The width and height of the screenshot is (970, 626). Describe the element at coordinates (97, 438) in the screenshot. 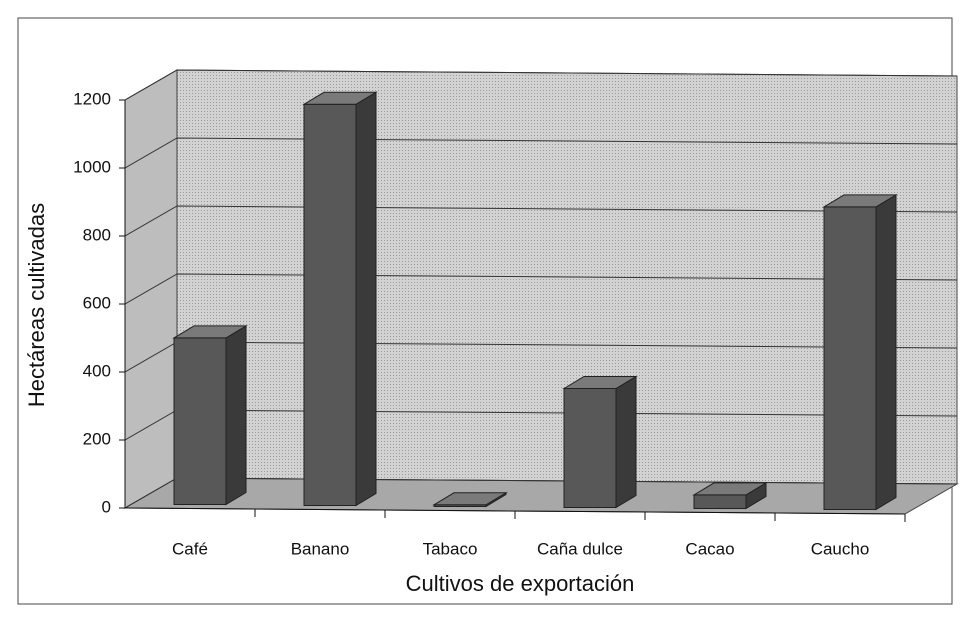

I see `y-tick-label: 200` at that location.